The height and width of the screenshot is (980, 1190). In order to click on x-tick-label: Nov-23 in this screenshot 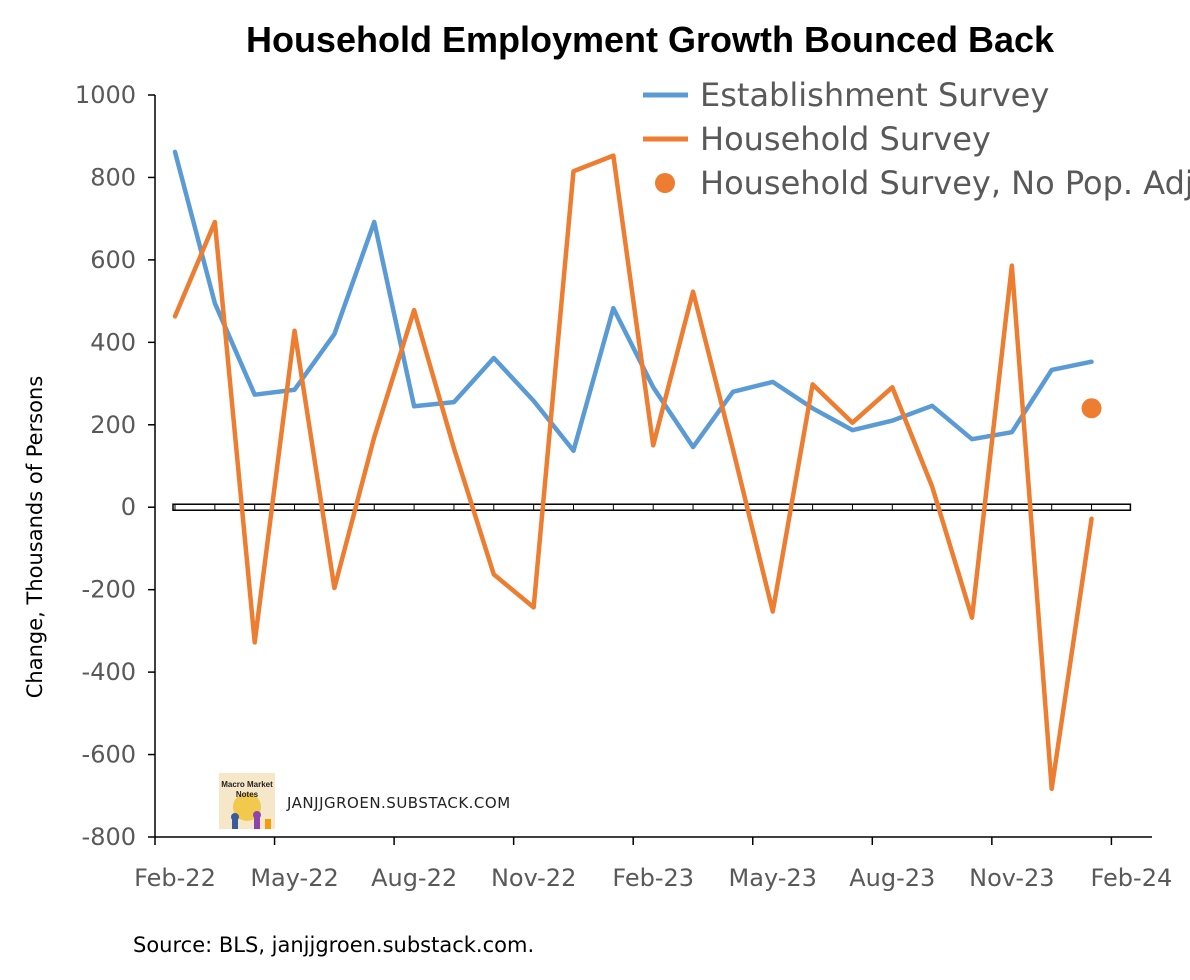, I will do `click(1011, 878)`.